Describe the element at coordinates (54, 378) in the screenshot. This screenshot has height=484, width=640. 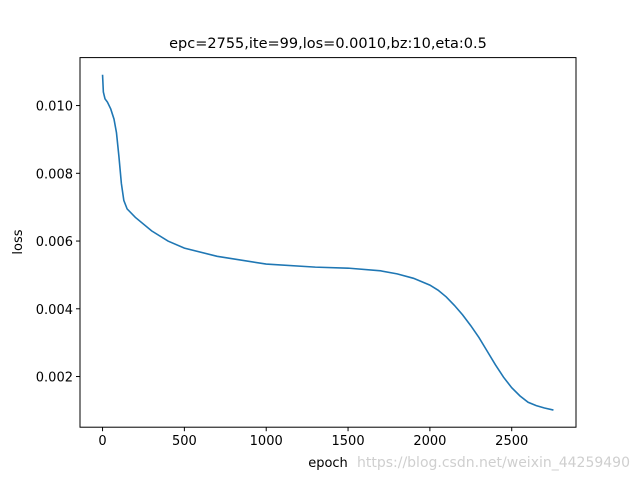
I see `y-tick-label: 0.002` at that location.